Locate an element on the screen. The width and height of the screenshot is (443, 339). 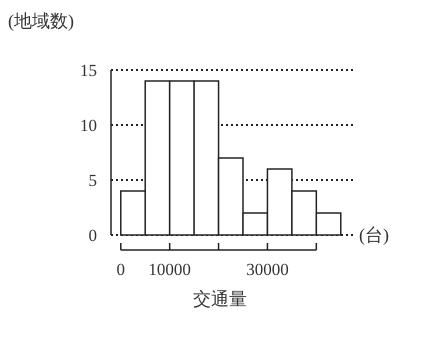
x-tick-label: 10000 is located at coordinates (169, 269).